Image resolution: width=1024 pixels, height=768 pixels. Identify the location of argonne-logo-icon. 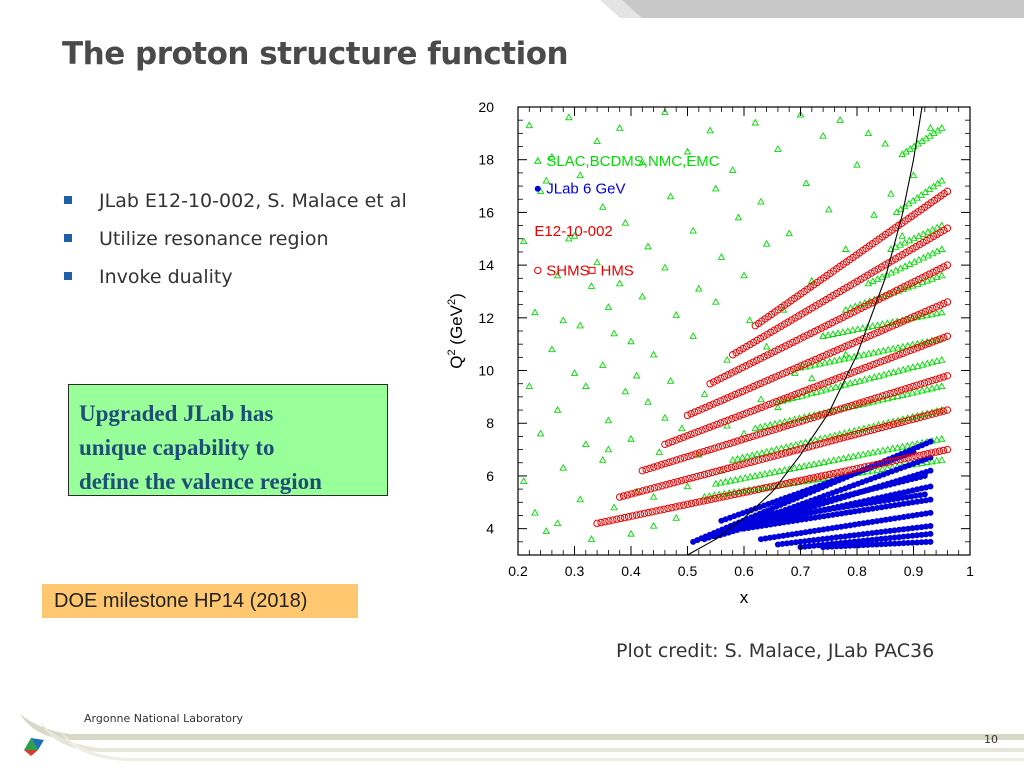
(34, 747).